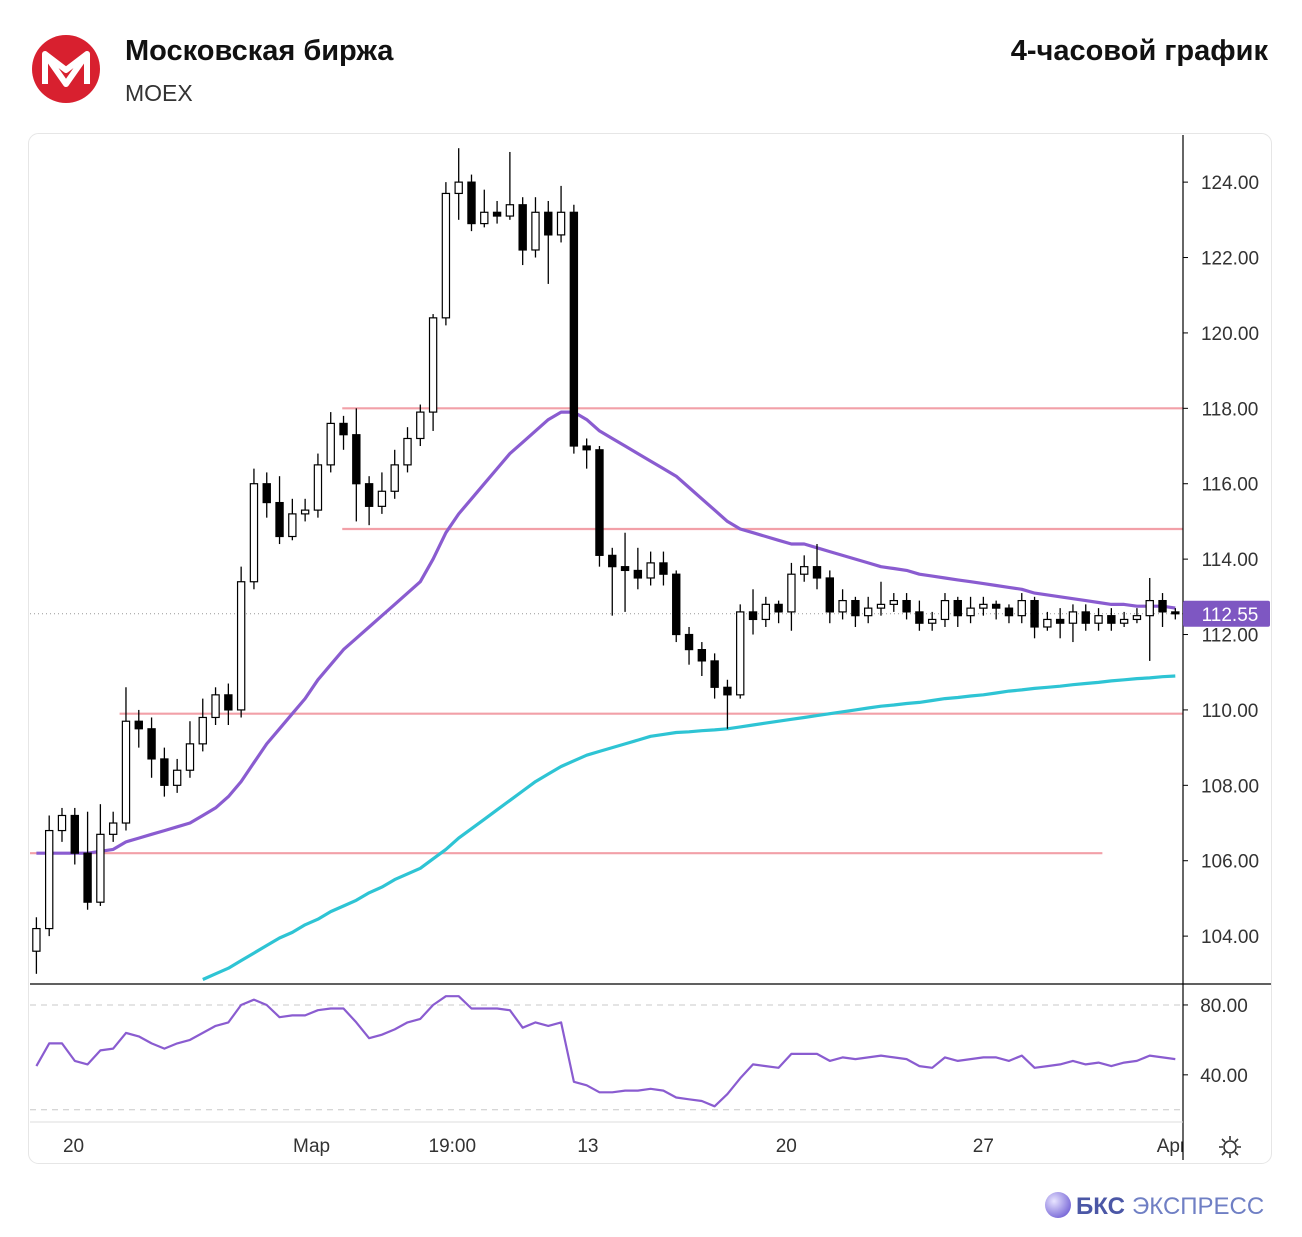  Describe the element at coordinates (259, 51) in the screenshot. I see `title: Московская биржа` at that location.